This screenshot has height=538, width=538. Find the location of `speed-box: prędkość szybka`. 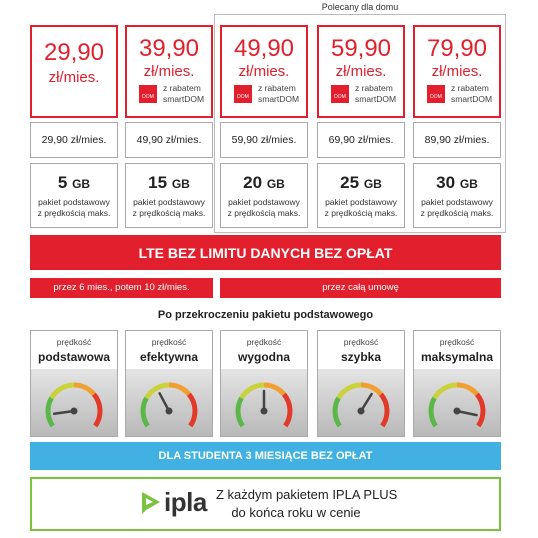

speed-box: prędkość szybka is located at coordinates (361, 383).